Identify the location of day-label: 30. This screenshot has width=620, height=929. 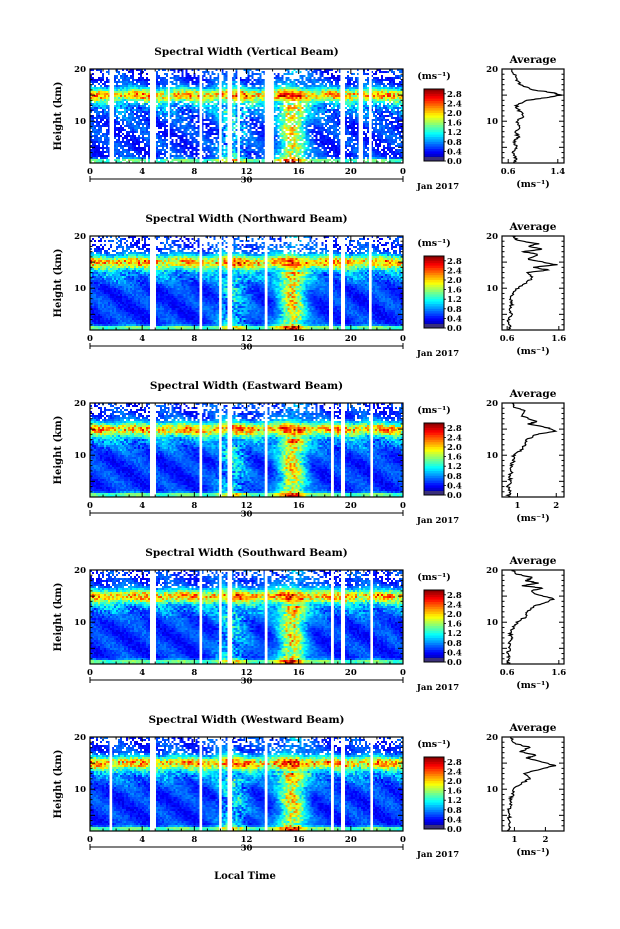
(247, 682).